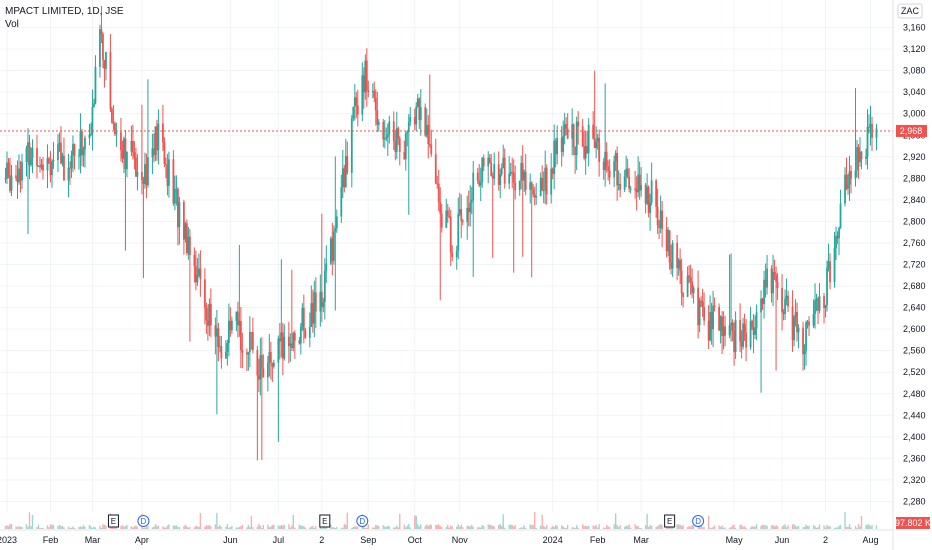 The image size is (932, 550). What do you see at coordinates (441, 520) in the screenshot?
I see `volume-bars` at bounding box center [441, 520].